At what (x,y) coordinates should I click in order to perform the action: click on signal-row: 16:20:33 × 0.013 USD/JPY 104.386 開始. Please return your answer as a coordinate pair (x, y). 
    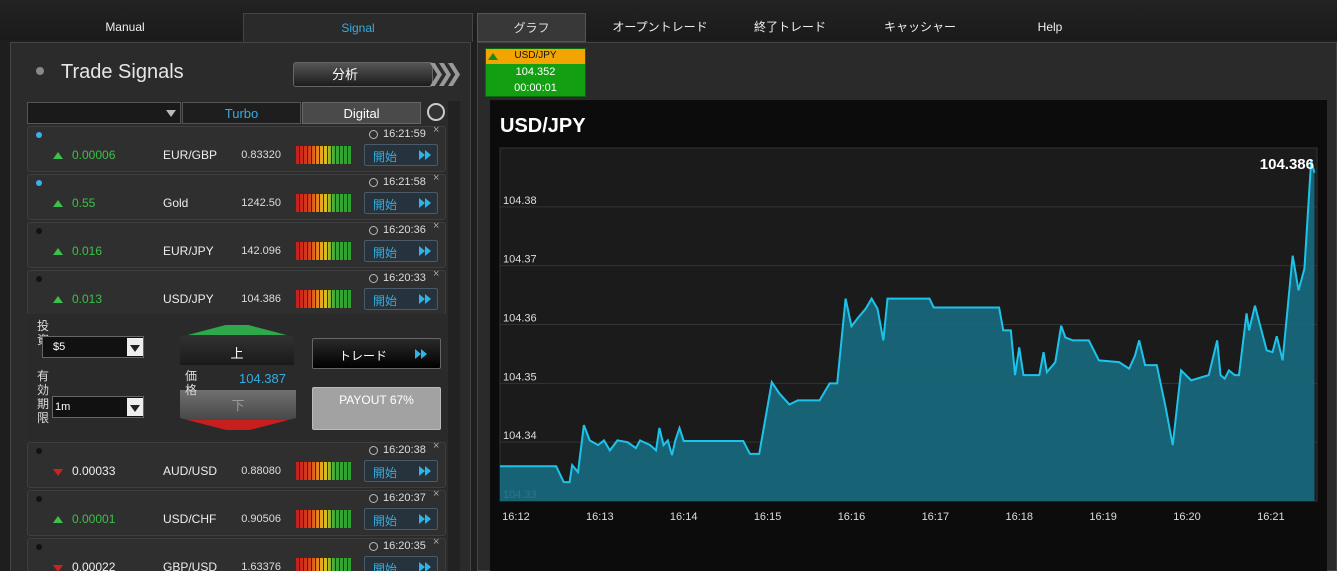
    Looking at the image, I should click on (236, 292).